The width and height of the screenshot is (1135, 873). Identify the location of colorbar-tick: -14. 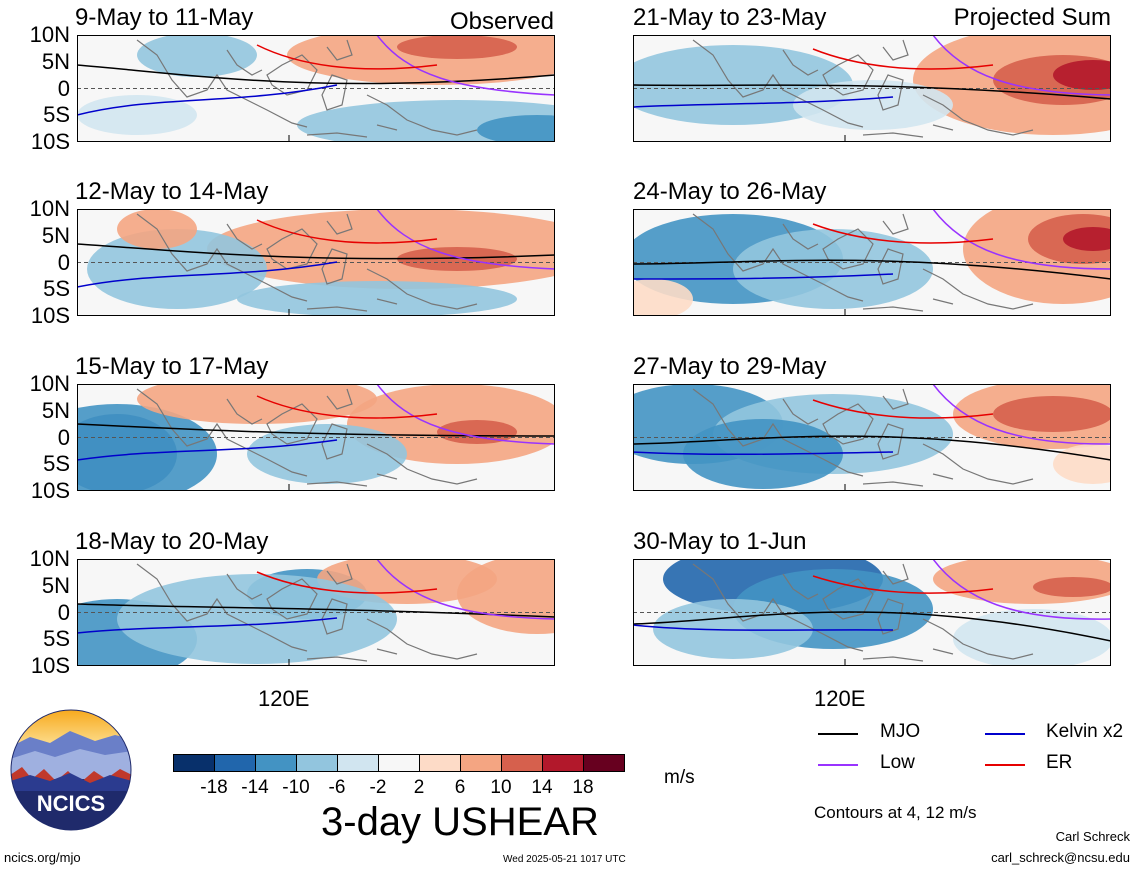
(255, 787).